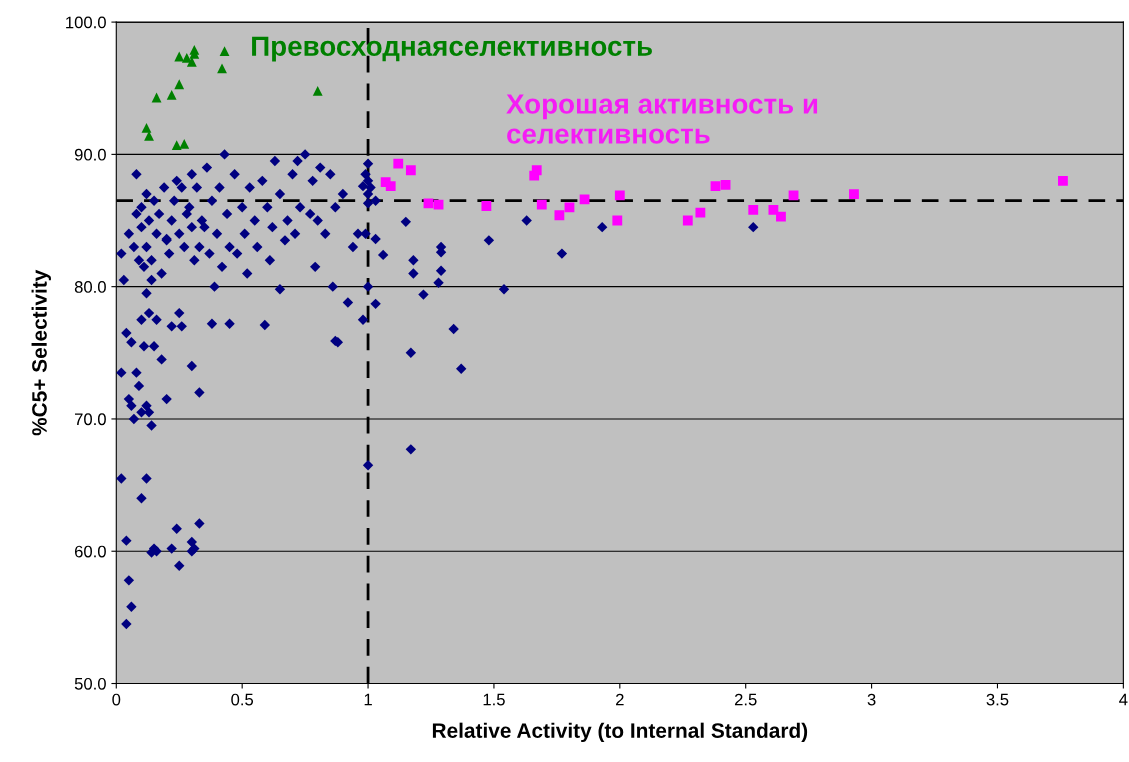  Describe the element at coordinates (90, 154) in the screenshot. I see `y-tick-label: 90.0` at that location.